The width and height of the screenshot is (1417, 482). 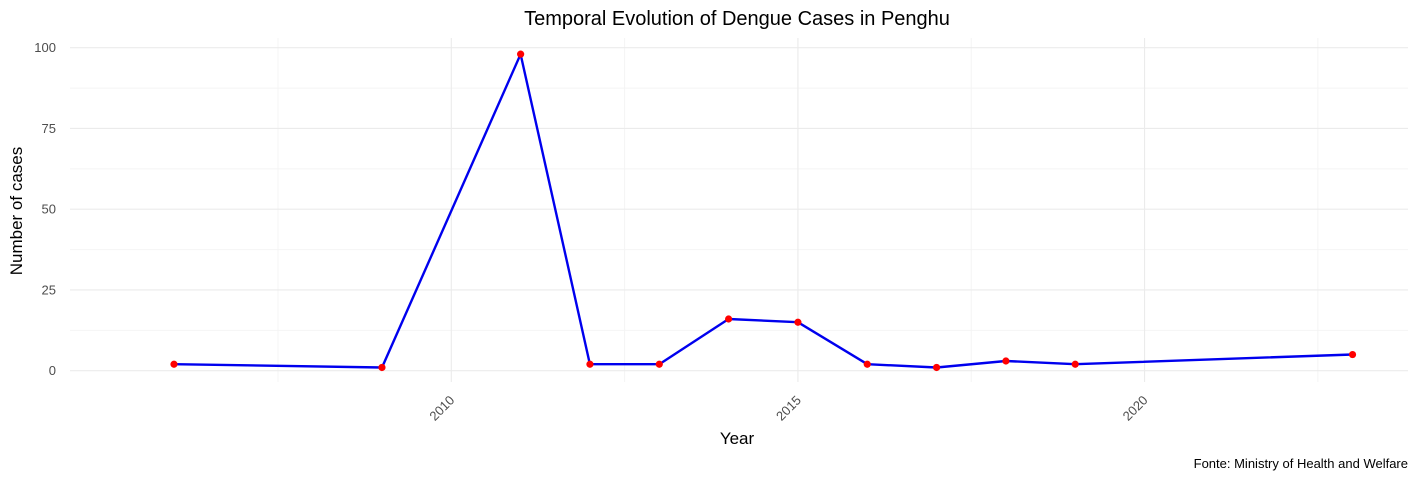 What do you see at coordinates (1301, 463) in the screenshot?
I see `chart-caption: Fonte: Ministry of Health and Welfare` at bounding box center [1301, 463].